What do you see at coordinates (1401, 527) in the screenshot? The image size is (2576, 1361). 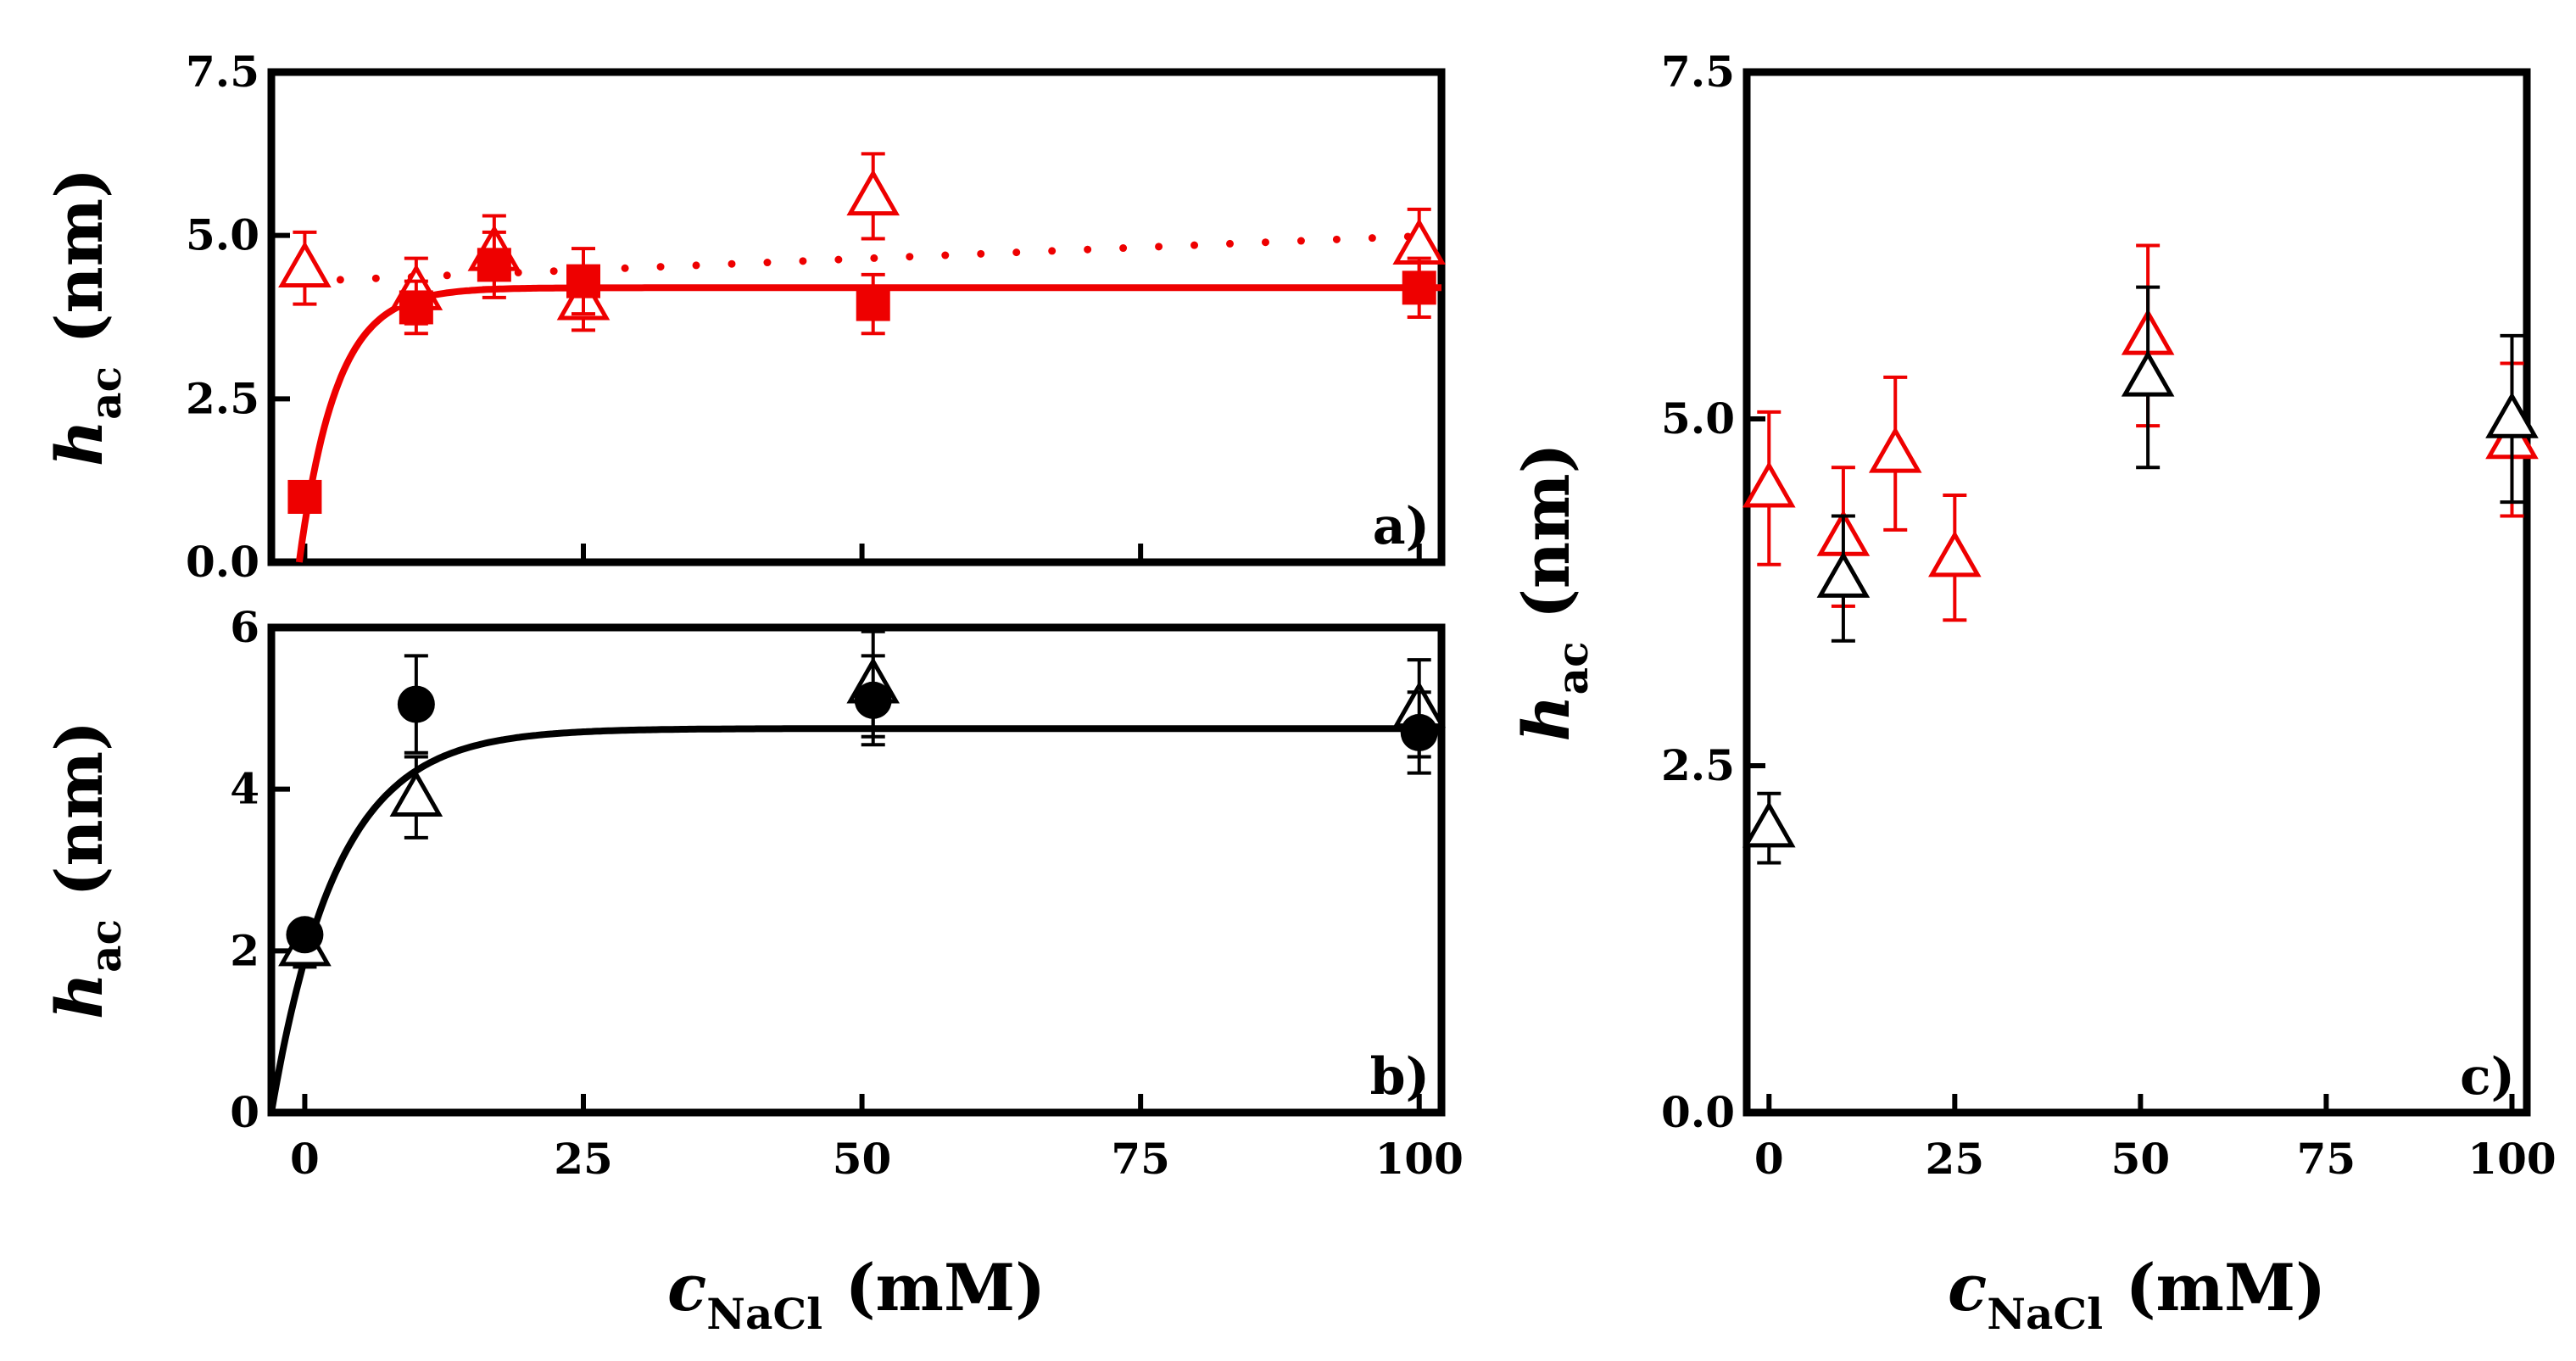 I see `panel-label: a)` at bounding box center [1401, 527].